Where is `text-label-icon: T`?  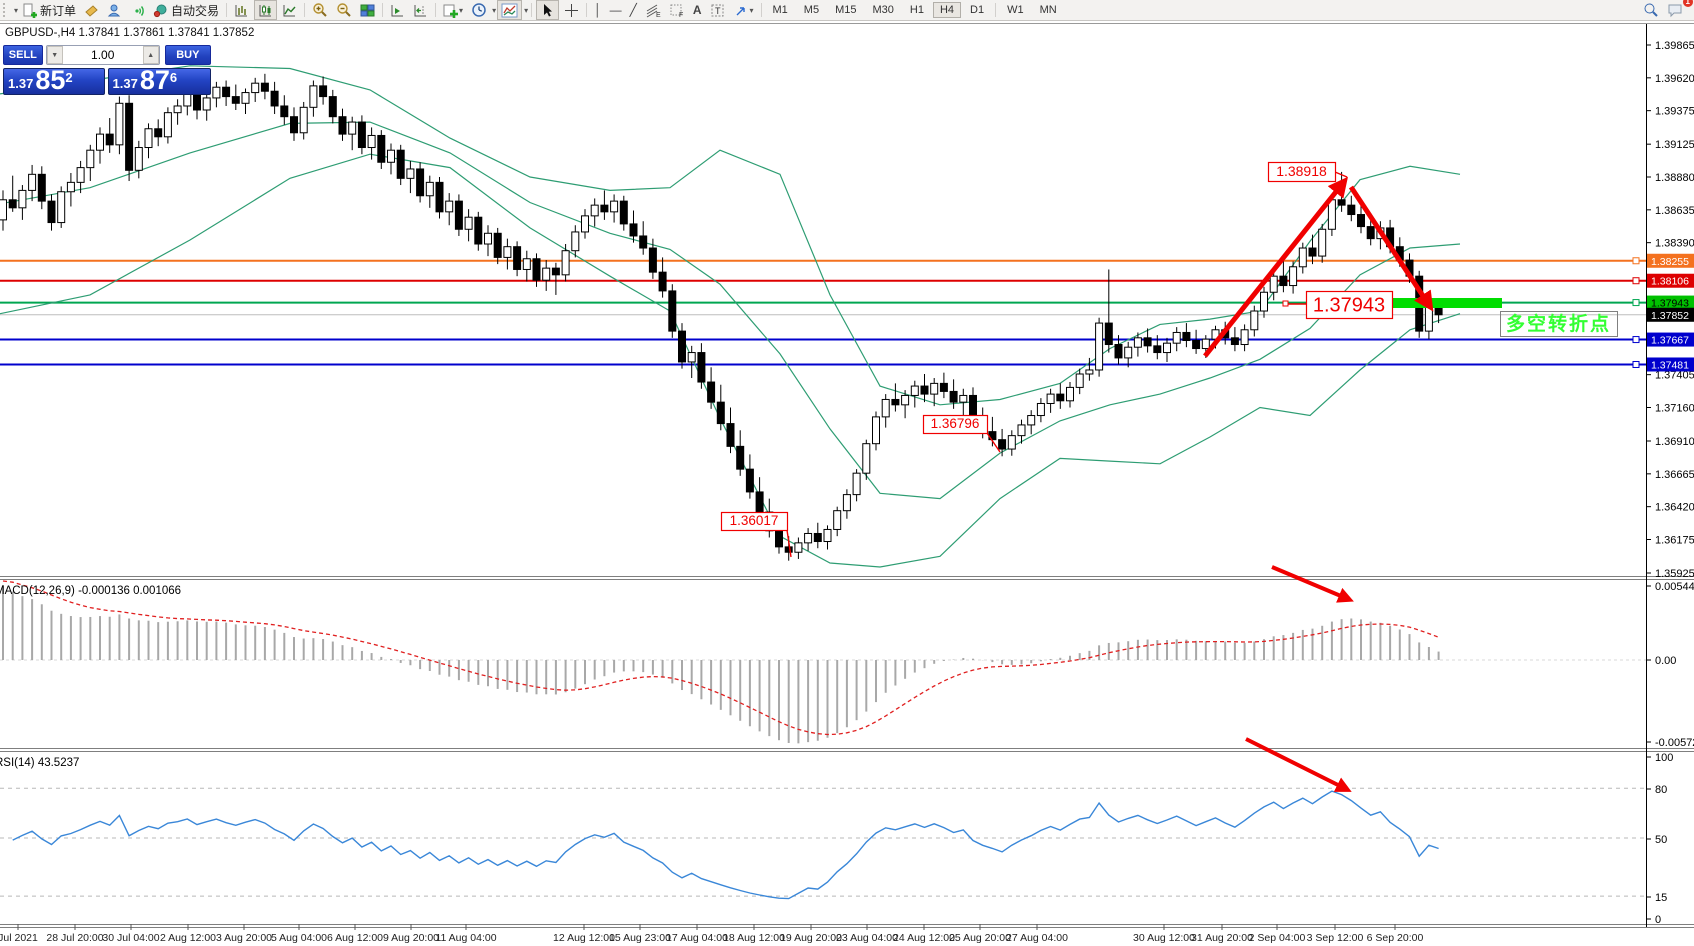
text-label-icon: T is located at coordinates (717, 10).